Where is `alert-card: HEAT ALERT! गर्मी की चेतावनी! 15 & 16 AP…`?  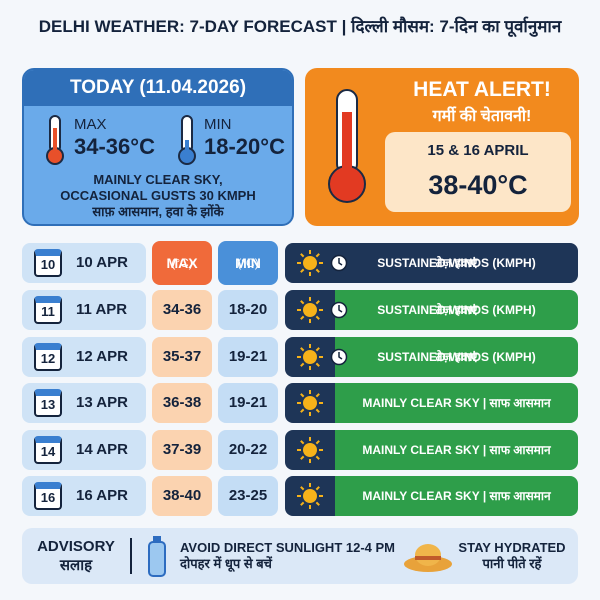
alert-card: HEAT ALERT! गर्मी की चेतावनी! 15 & 16 AP… is located at coordinates (442, 147).